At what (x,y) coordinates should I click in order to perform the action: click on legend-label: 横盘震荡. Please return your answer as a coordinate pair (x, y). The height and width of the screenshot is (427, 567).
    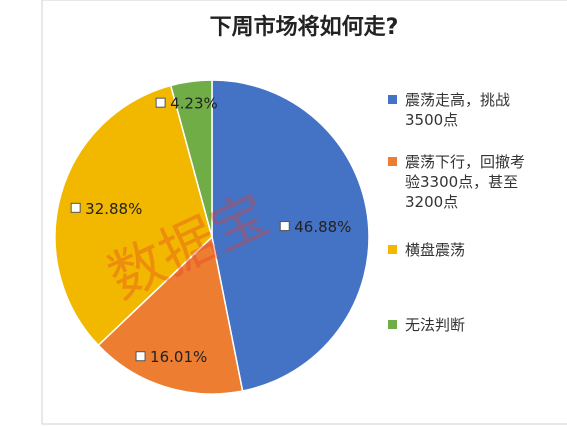
    Looking at the image, I should click on (435, 250).